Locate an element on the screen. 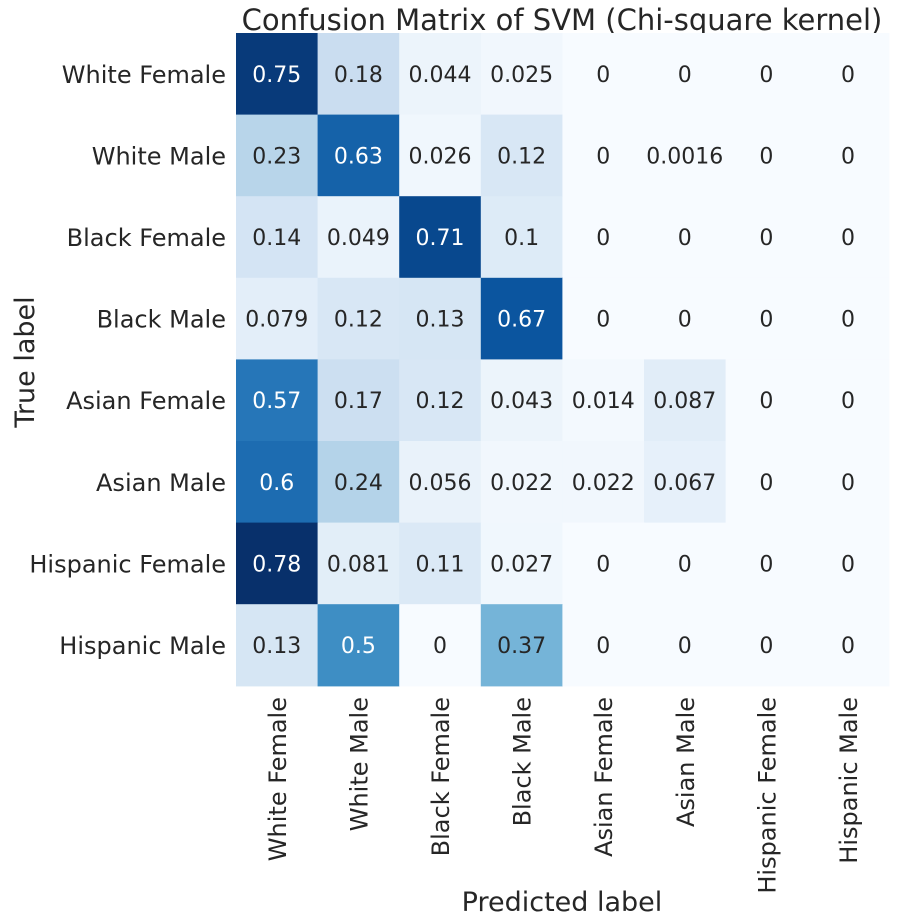  x-tick-label: White Female is located at coordinates (278, 779).